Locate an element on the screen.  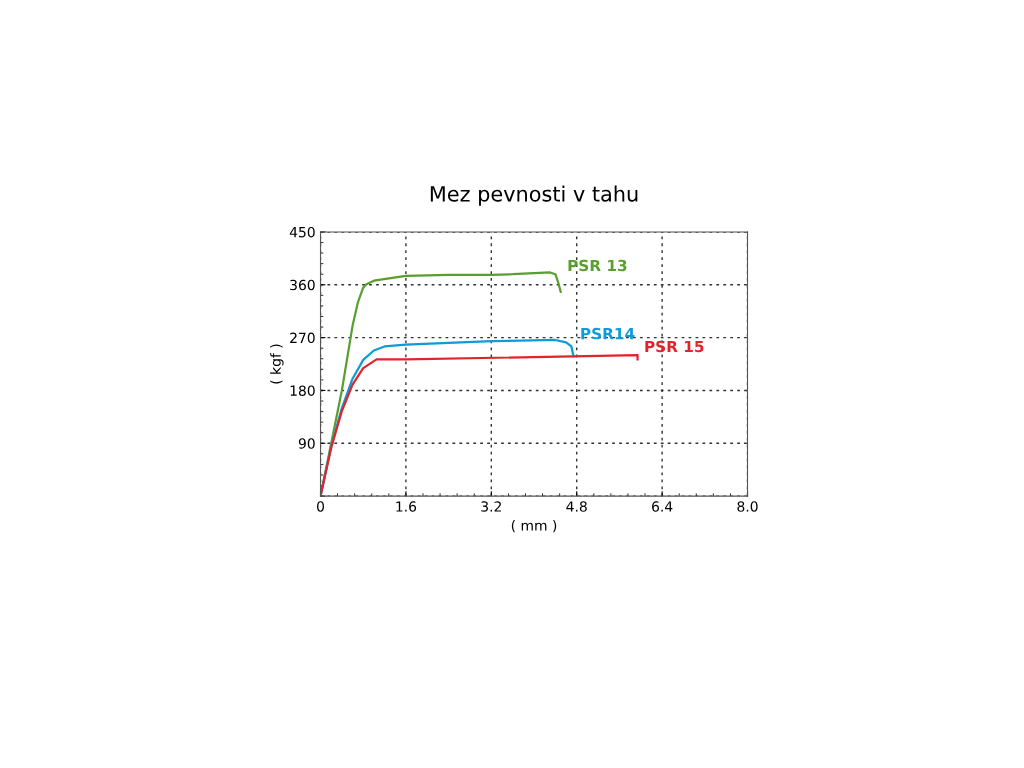
series-label: PSR 15 is located at coordinates (674, 346).